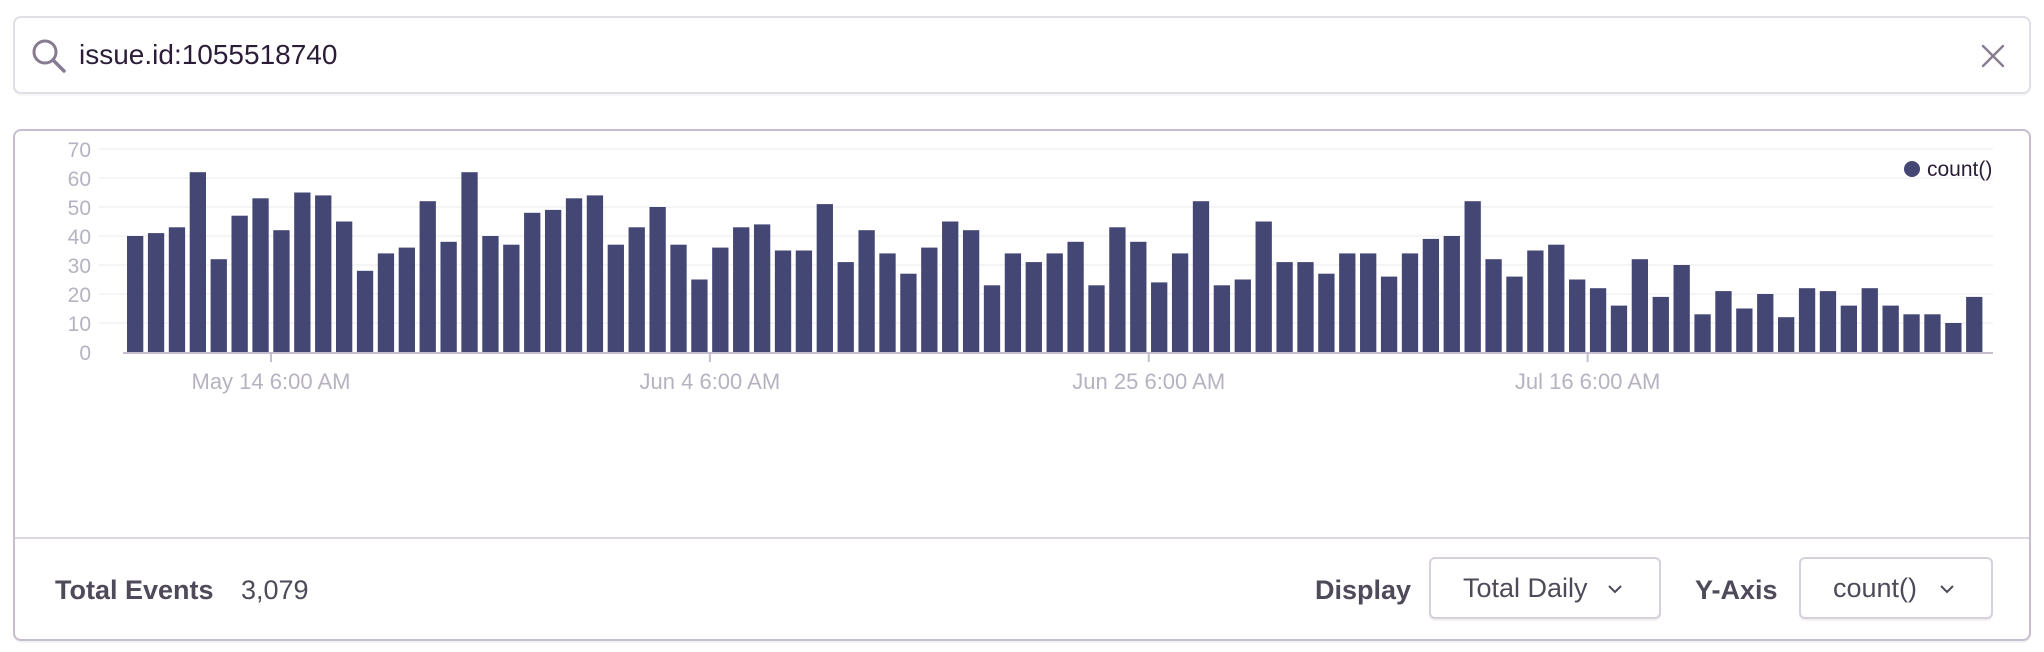  What do you see at coordinates (79, 150) in the screenshot?
I see `y-tick-label: 70` at bounding box center [79, 150].